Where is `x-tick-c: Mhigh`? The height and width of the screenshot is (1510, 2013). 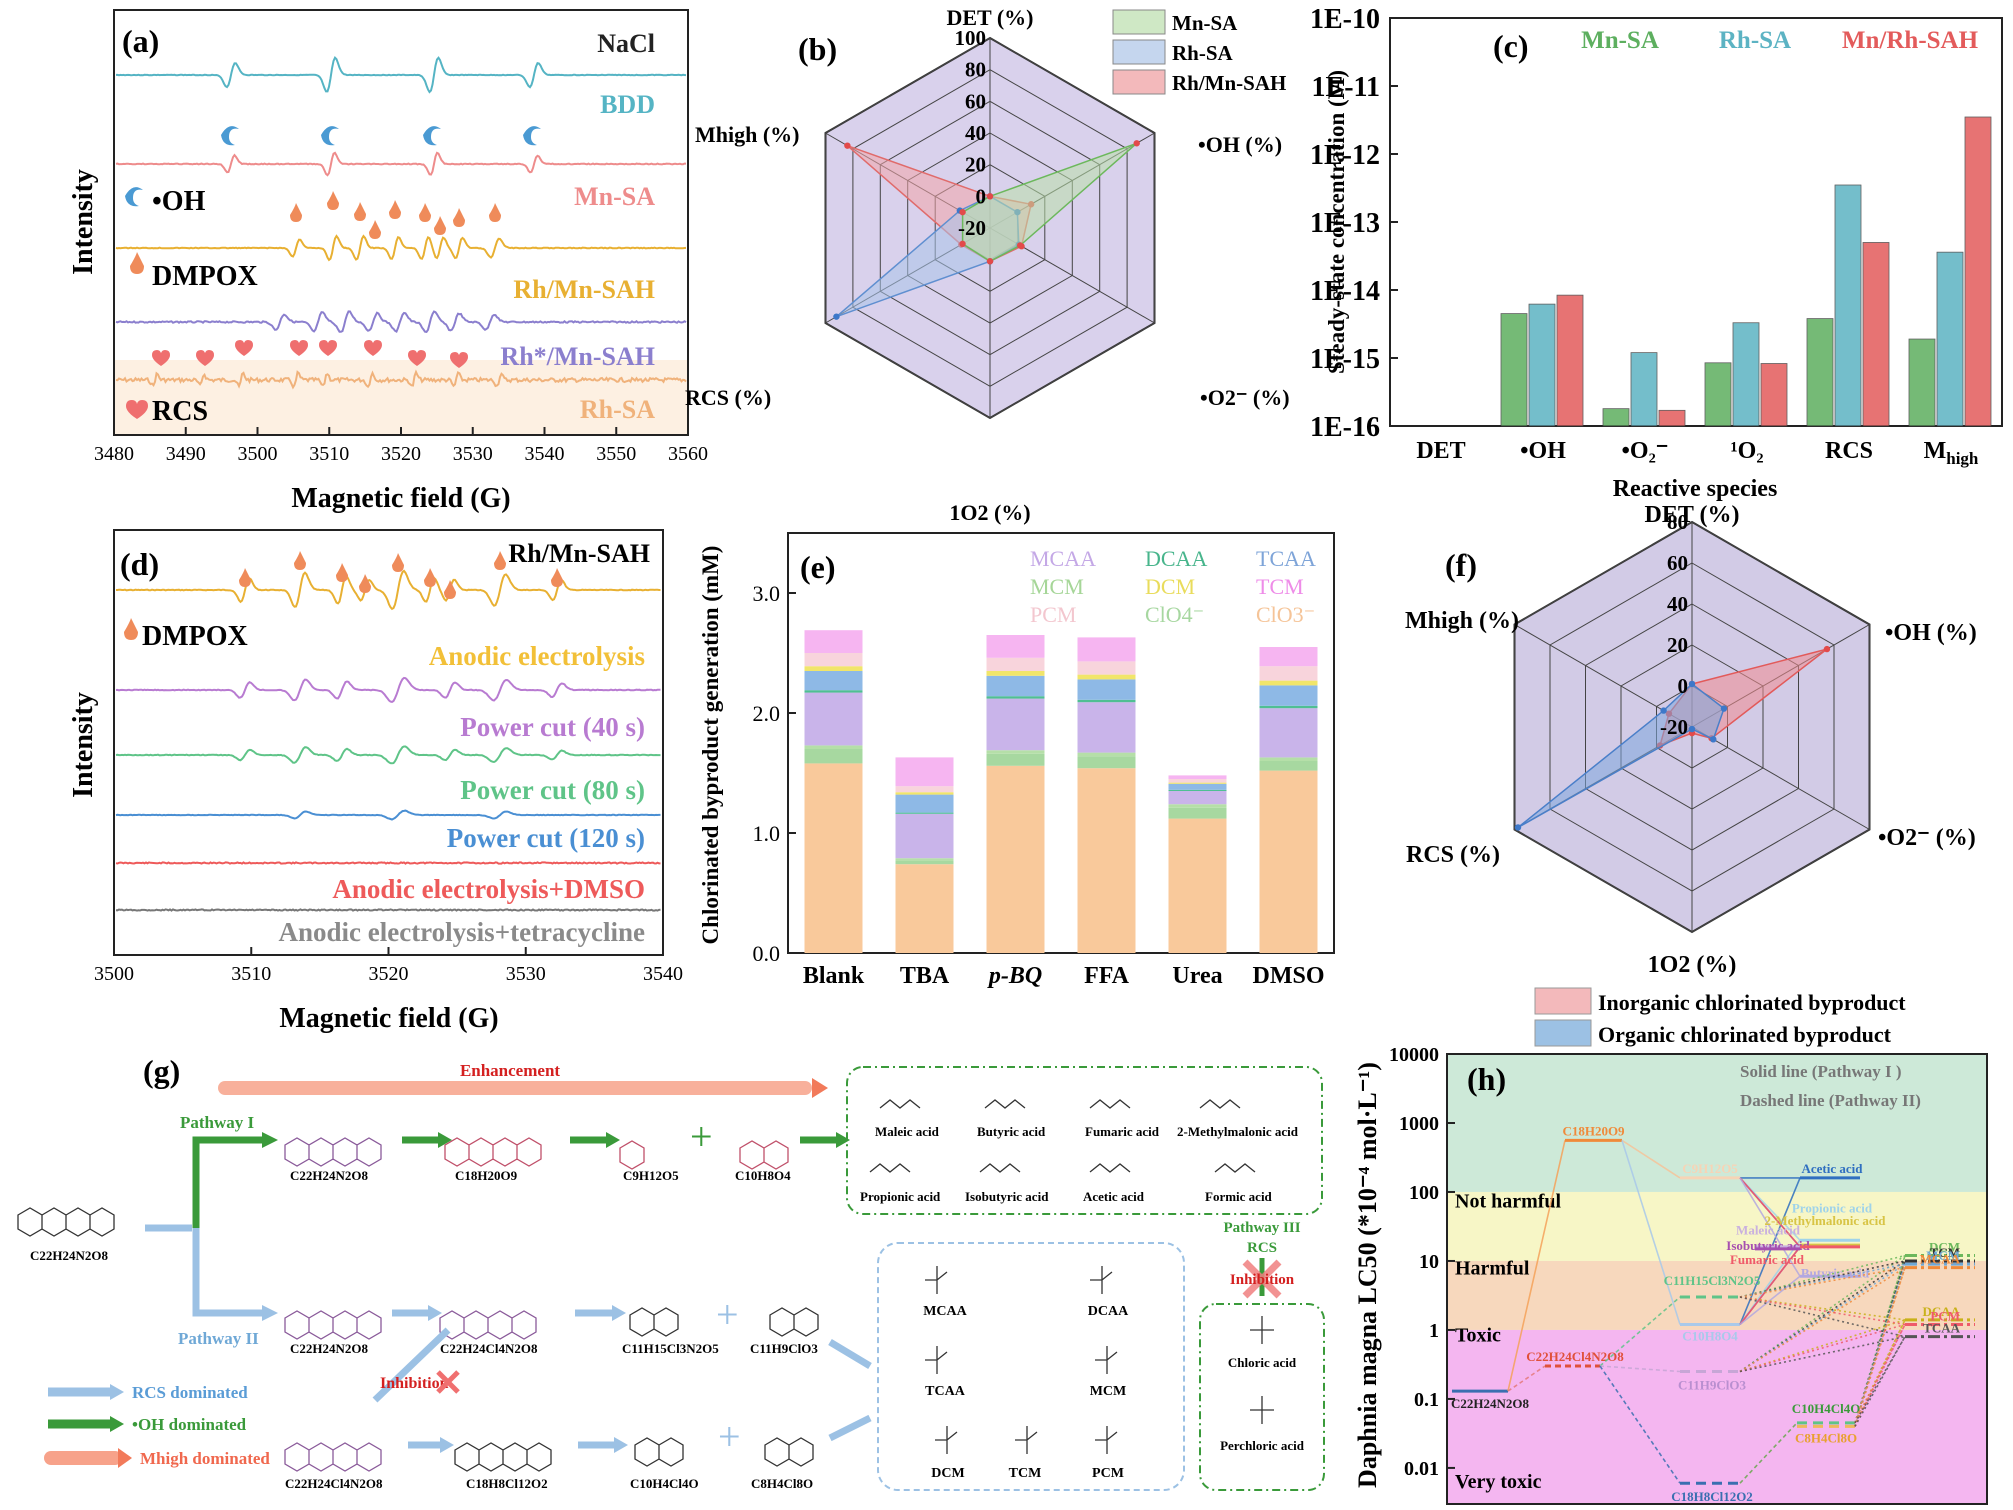
x-tick-c: Mhigh is located at coordinates (1951, 453).